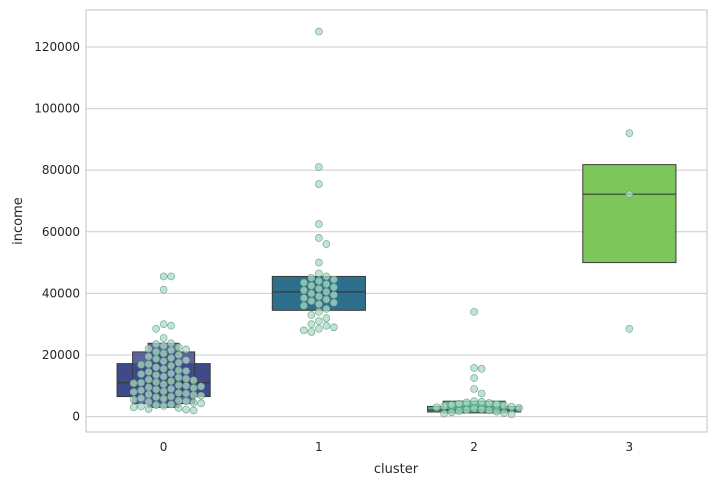 This screenshot has width=715, height=486. Describe the element at coordinates (18, 221) in the screenshot. I see `y-axis-label: income` at that location.